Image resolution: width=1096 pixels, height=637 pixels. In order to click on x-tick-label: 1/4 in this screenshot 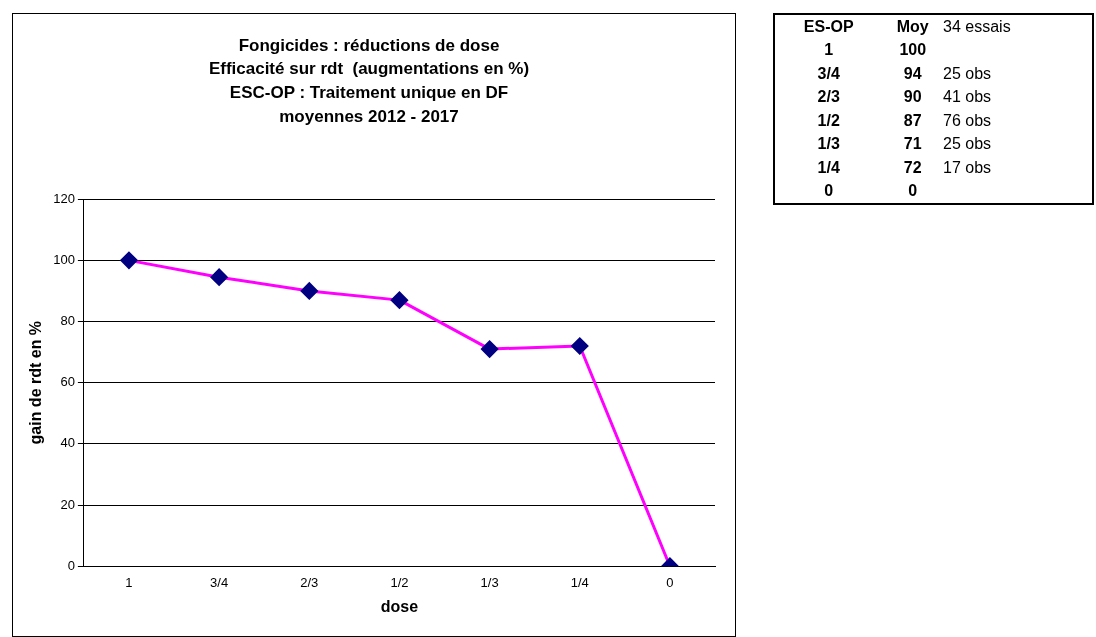, I will do `click(579, 582)`.